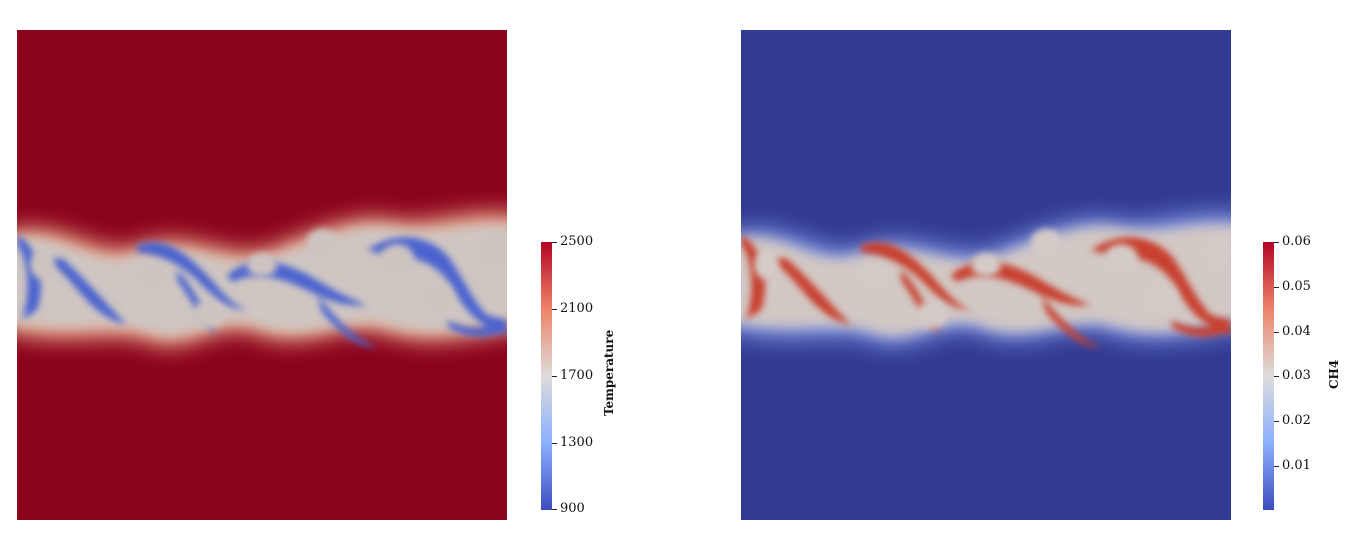 The height and width of the screenshot is (540, 1350). I want to click on temperature-colorbar-title: Temperature, so click(609, 372).